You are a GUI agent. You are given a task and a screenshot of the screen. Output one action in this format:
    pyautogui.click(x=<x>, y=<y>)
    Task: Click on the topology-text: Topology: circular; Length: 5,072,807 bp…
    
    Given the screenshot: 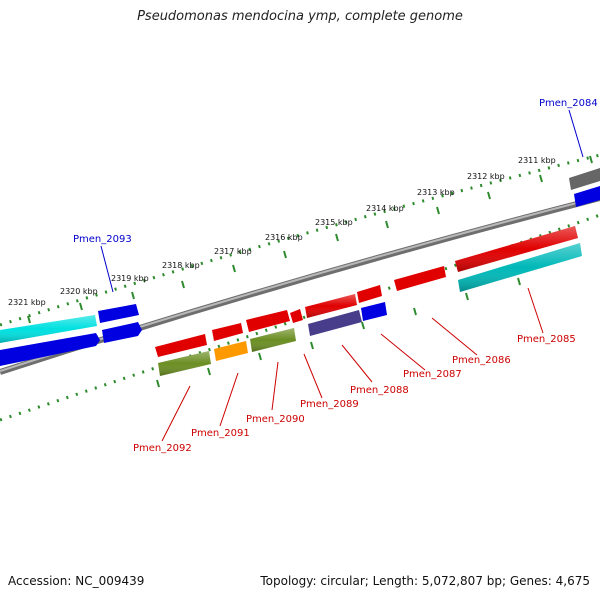 What is the action you would take?
    pyautogui.click(x=425, y=581)
    